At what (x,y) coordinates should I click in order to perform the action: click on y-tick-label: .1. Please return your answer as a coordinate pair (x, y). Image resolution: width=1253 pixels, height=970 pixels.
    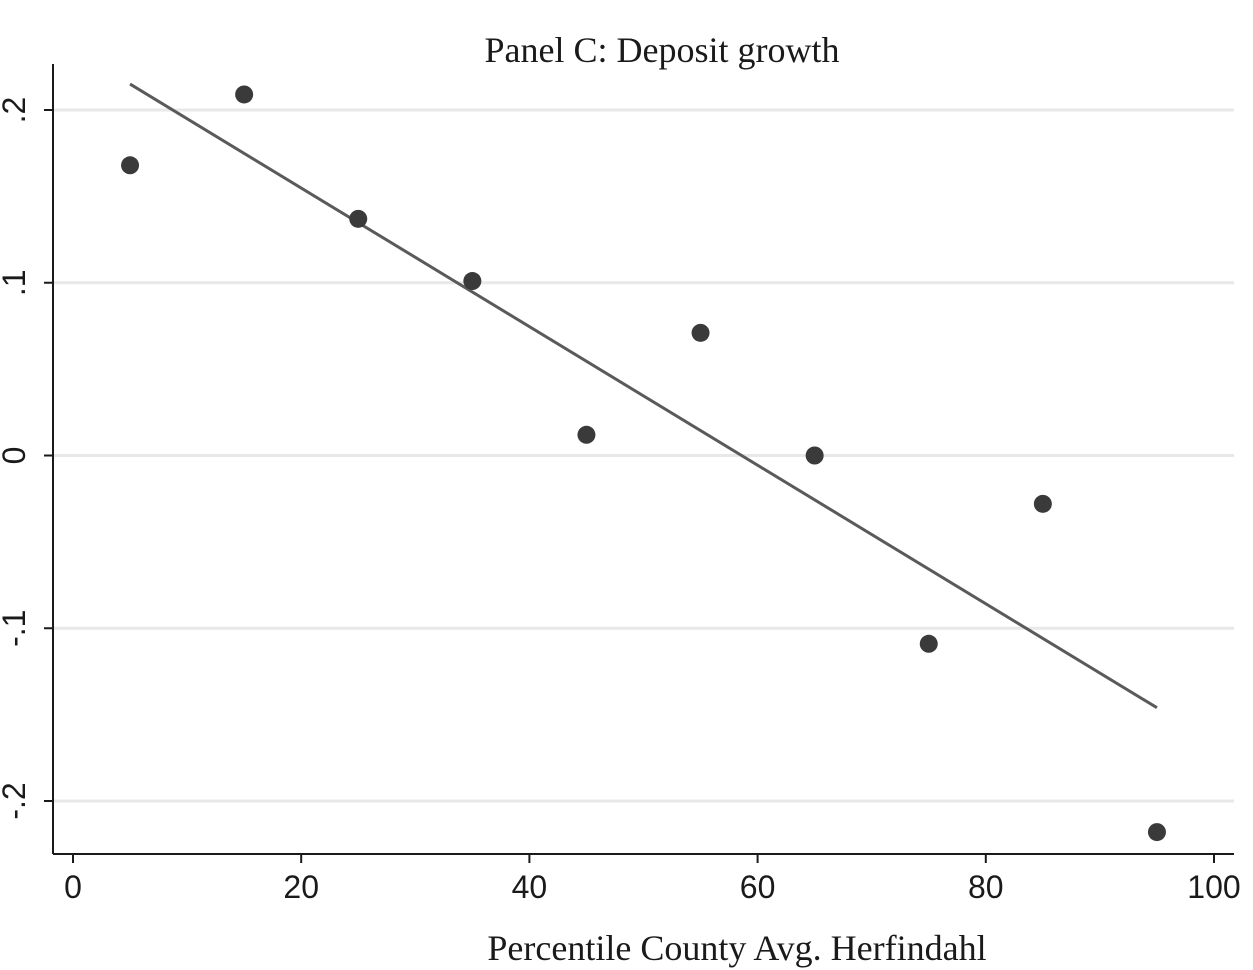
    Looking at the image, I should click on (16, 282).